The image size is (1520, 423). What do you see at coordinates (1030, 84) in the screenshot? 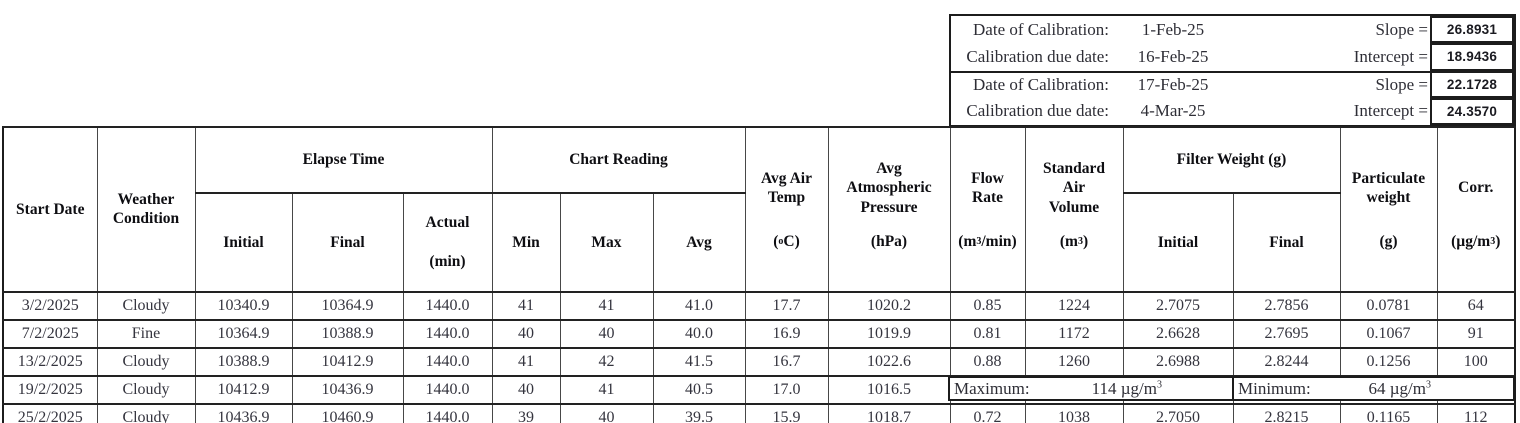
I see `date-of-calibration-label-2: Date of Calibration:` at bounding box center [1030, 84].